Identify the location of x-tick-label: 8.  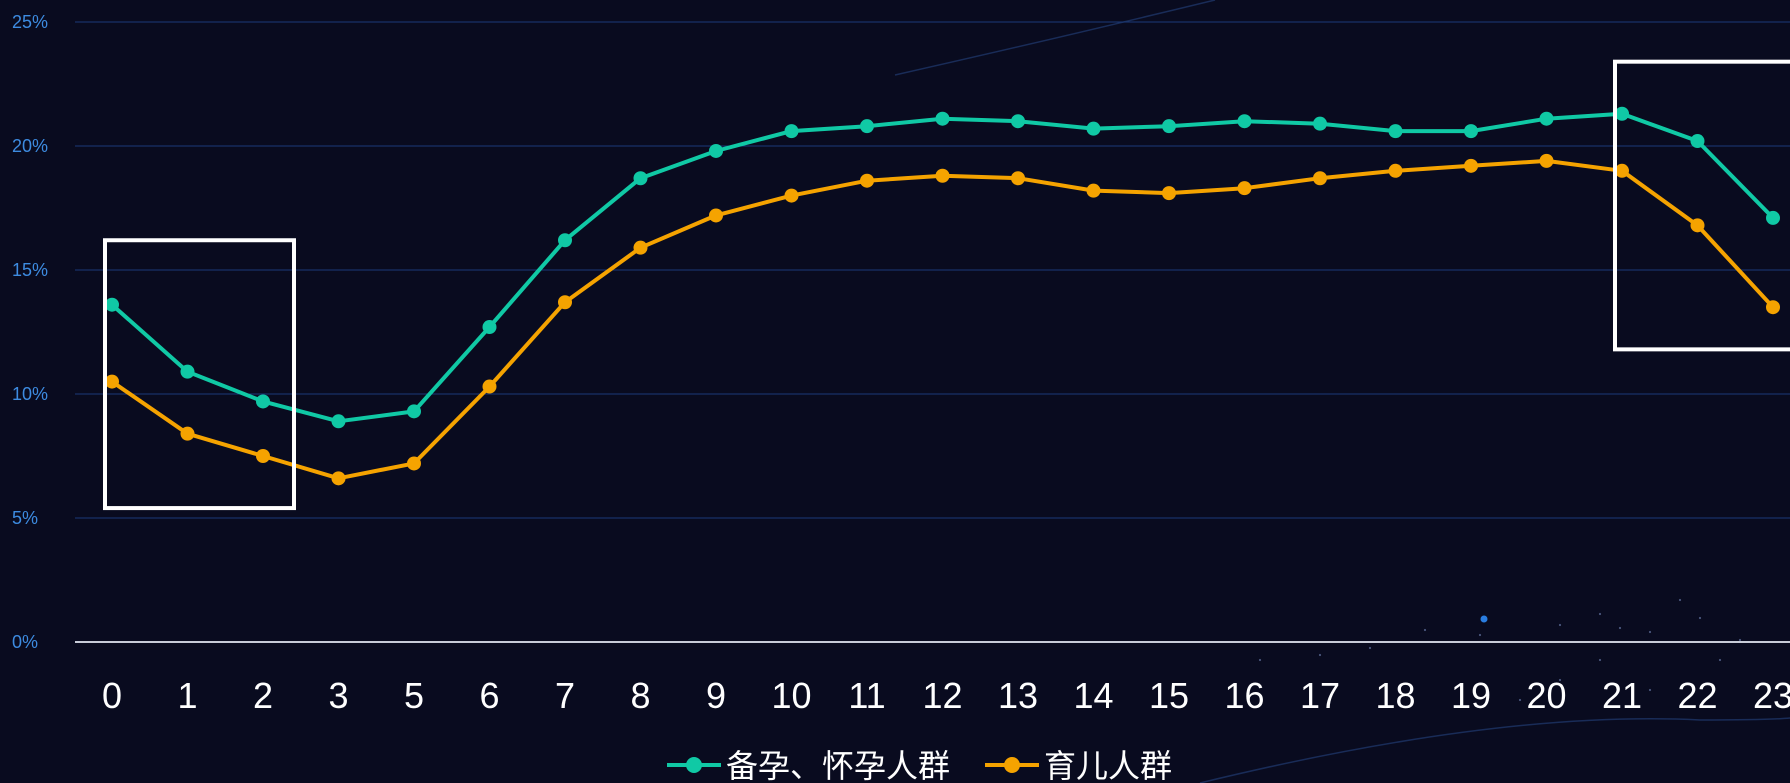
(640, 695).